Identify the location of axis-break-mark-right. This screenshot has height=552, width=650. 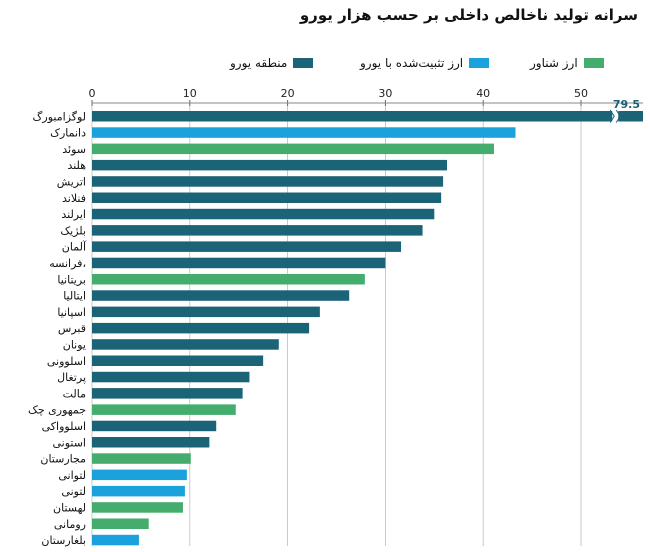
(618, 116).